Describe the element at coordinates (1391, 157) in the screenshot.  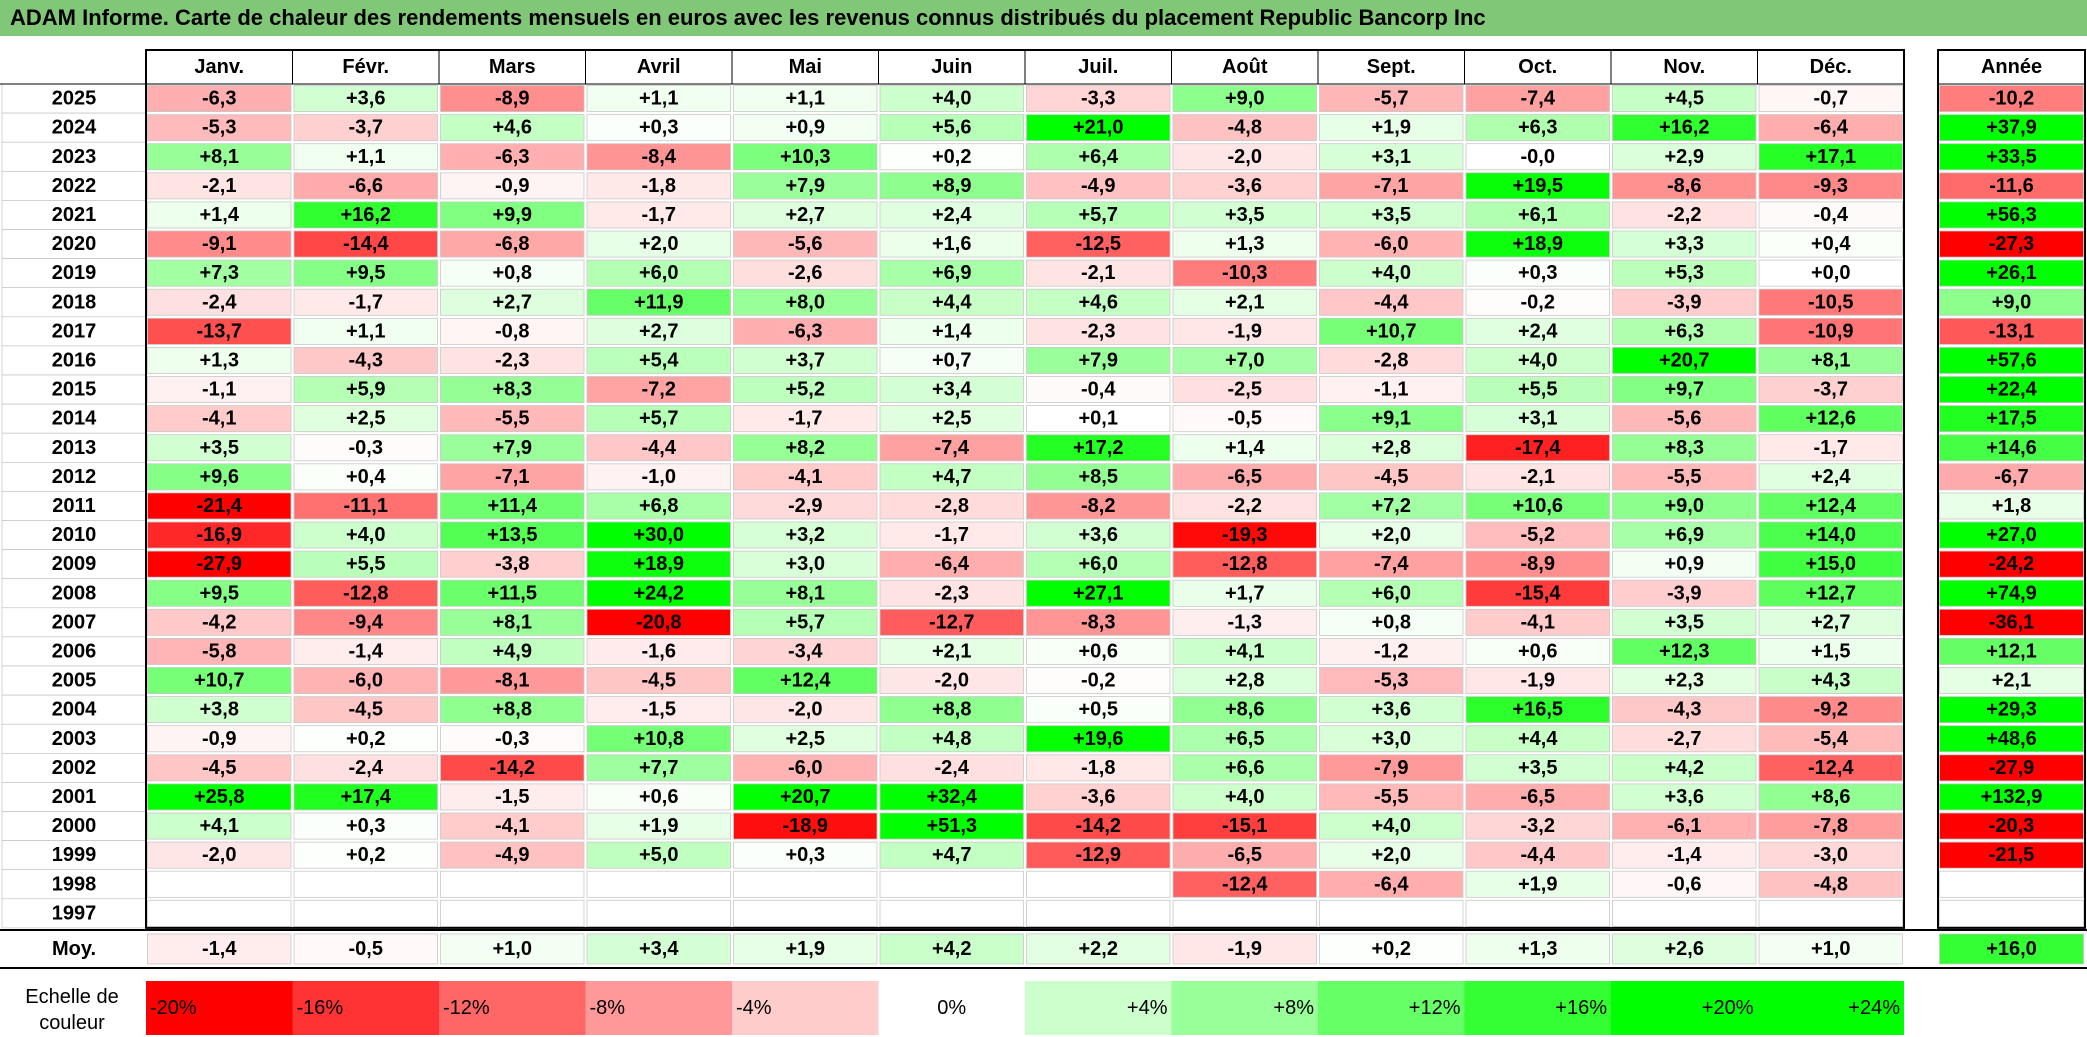
I see `cell-value: +3,1` at that location.